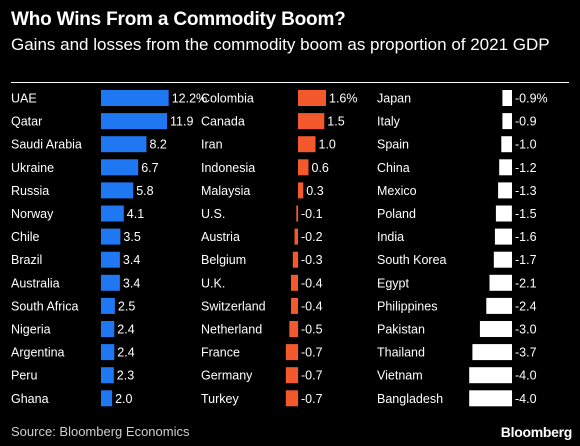  I want to click on category-label: Brazil, so click(26, 260).